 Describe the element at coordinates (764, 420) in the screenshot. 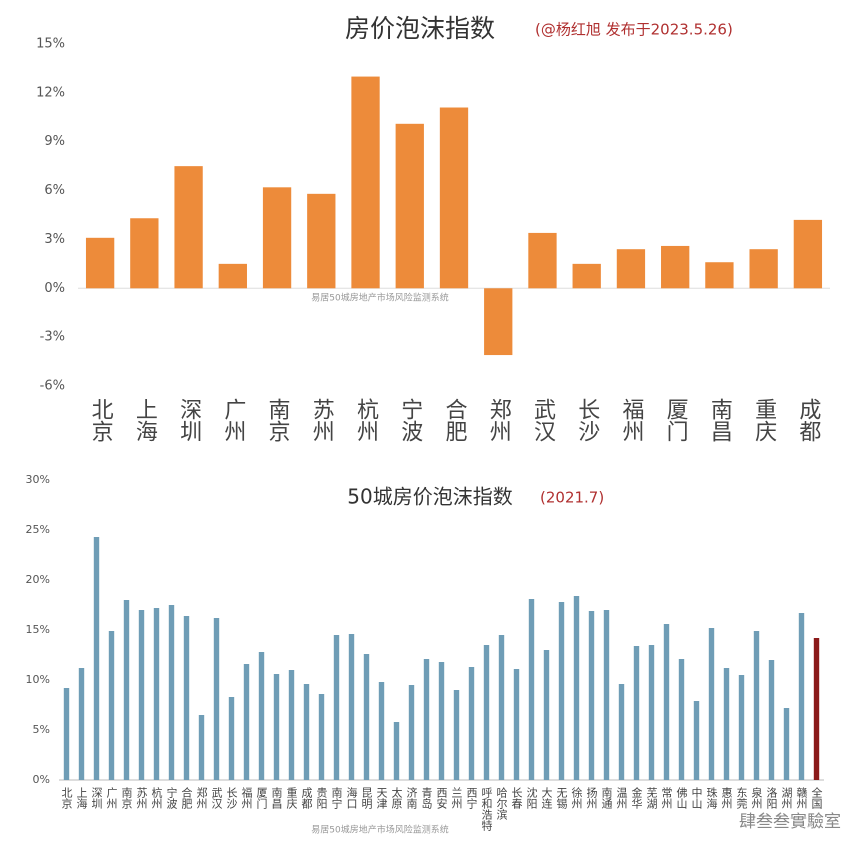

I see `x-tick-label: 重庆` at that location.